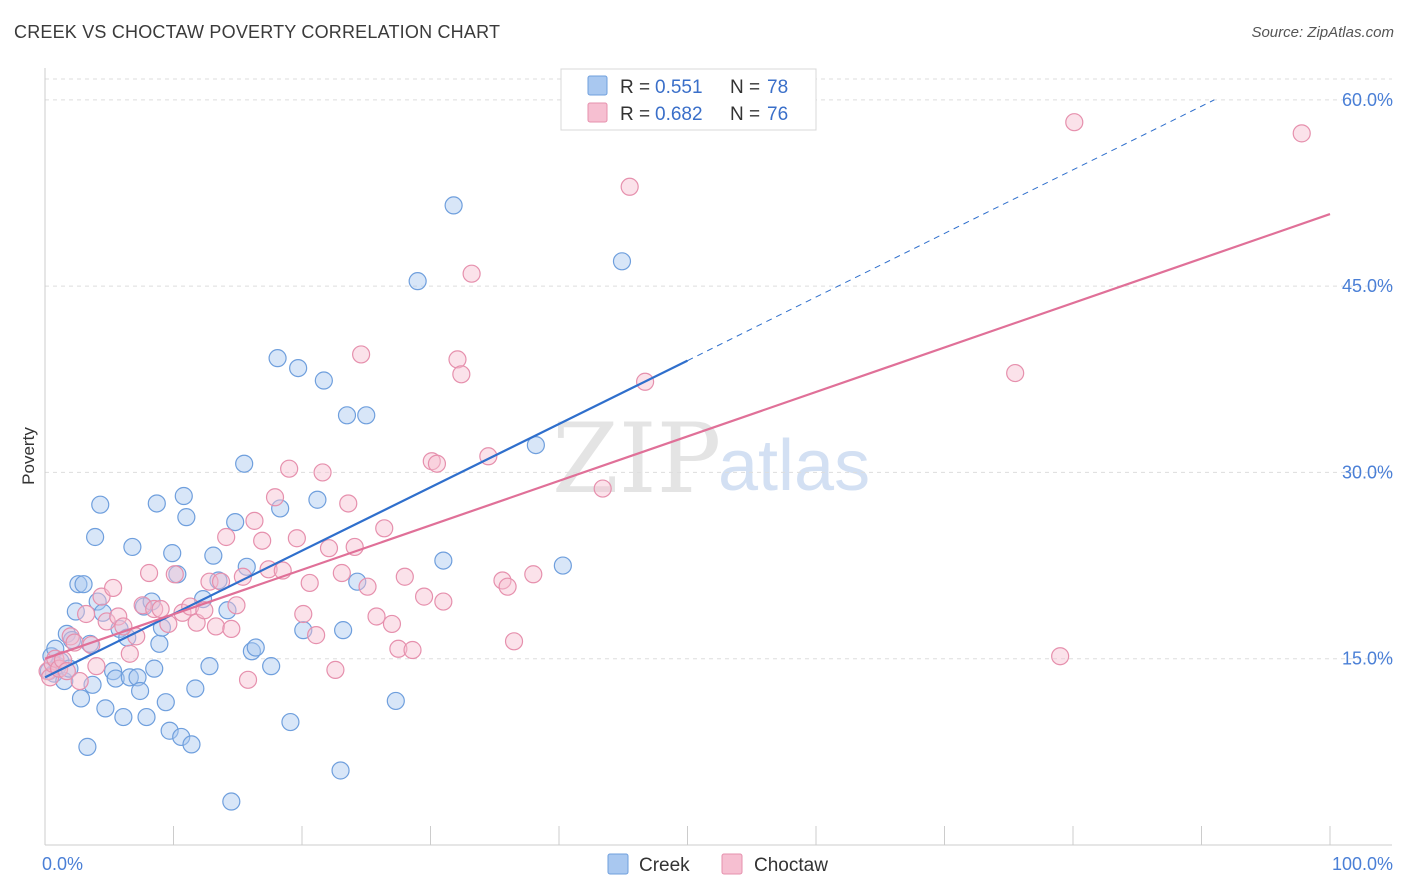 This screenshot has height=892, width=1406. Describe the element at coordinates (1367, 659) in the screenshot. I see `y-tick-label: 15.0%` at that location.